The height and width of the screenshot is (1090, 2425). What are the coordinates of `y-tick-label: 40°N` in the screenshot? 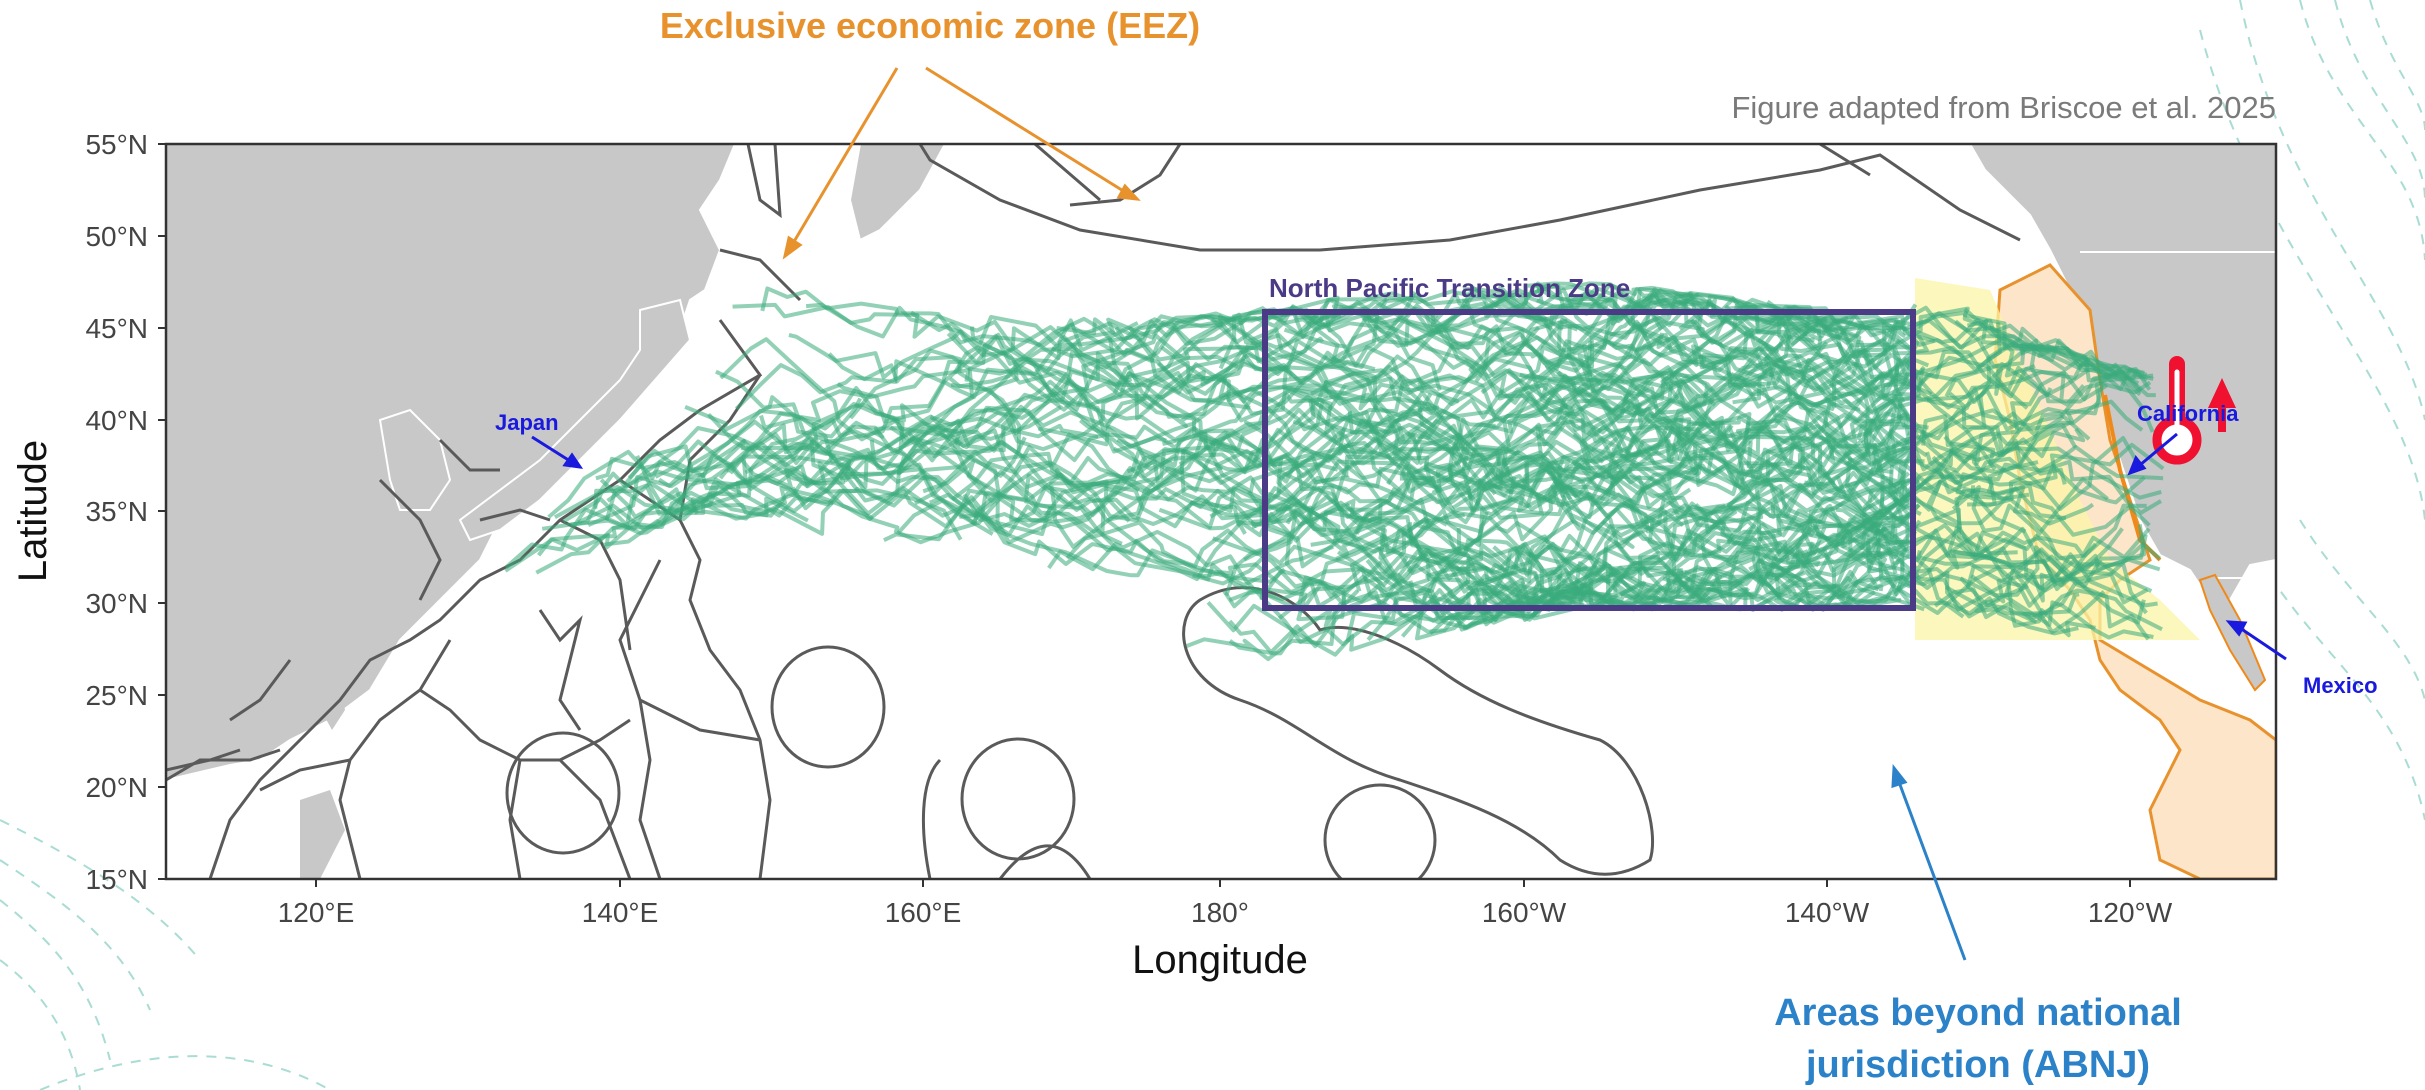 It's located at (116, 420).